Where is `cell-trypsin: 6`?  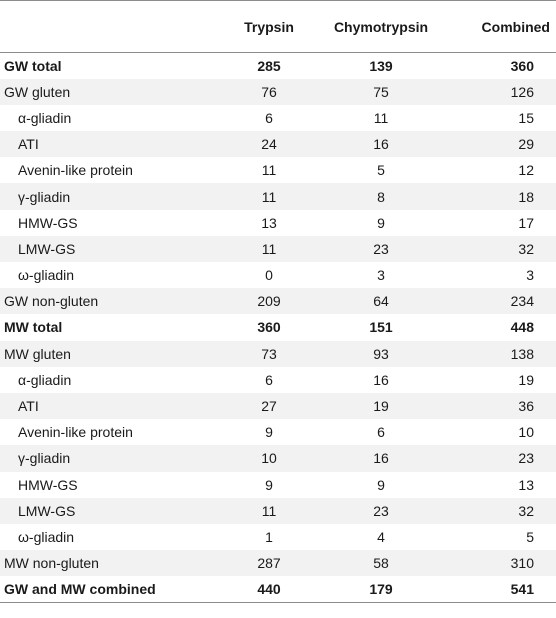
cell-trypsin: 6 is located at coordinates (269, 379).